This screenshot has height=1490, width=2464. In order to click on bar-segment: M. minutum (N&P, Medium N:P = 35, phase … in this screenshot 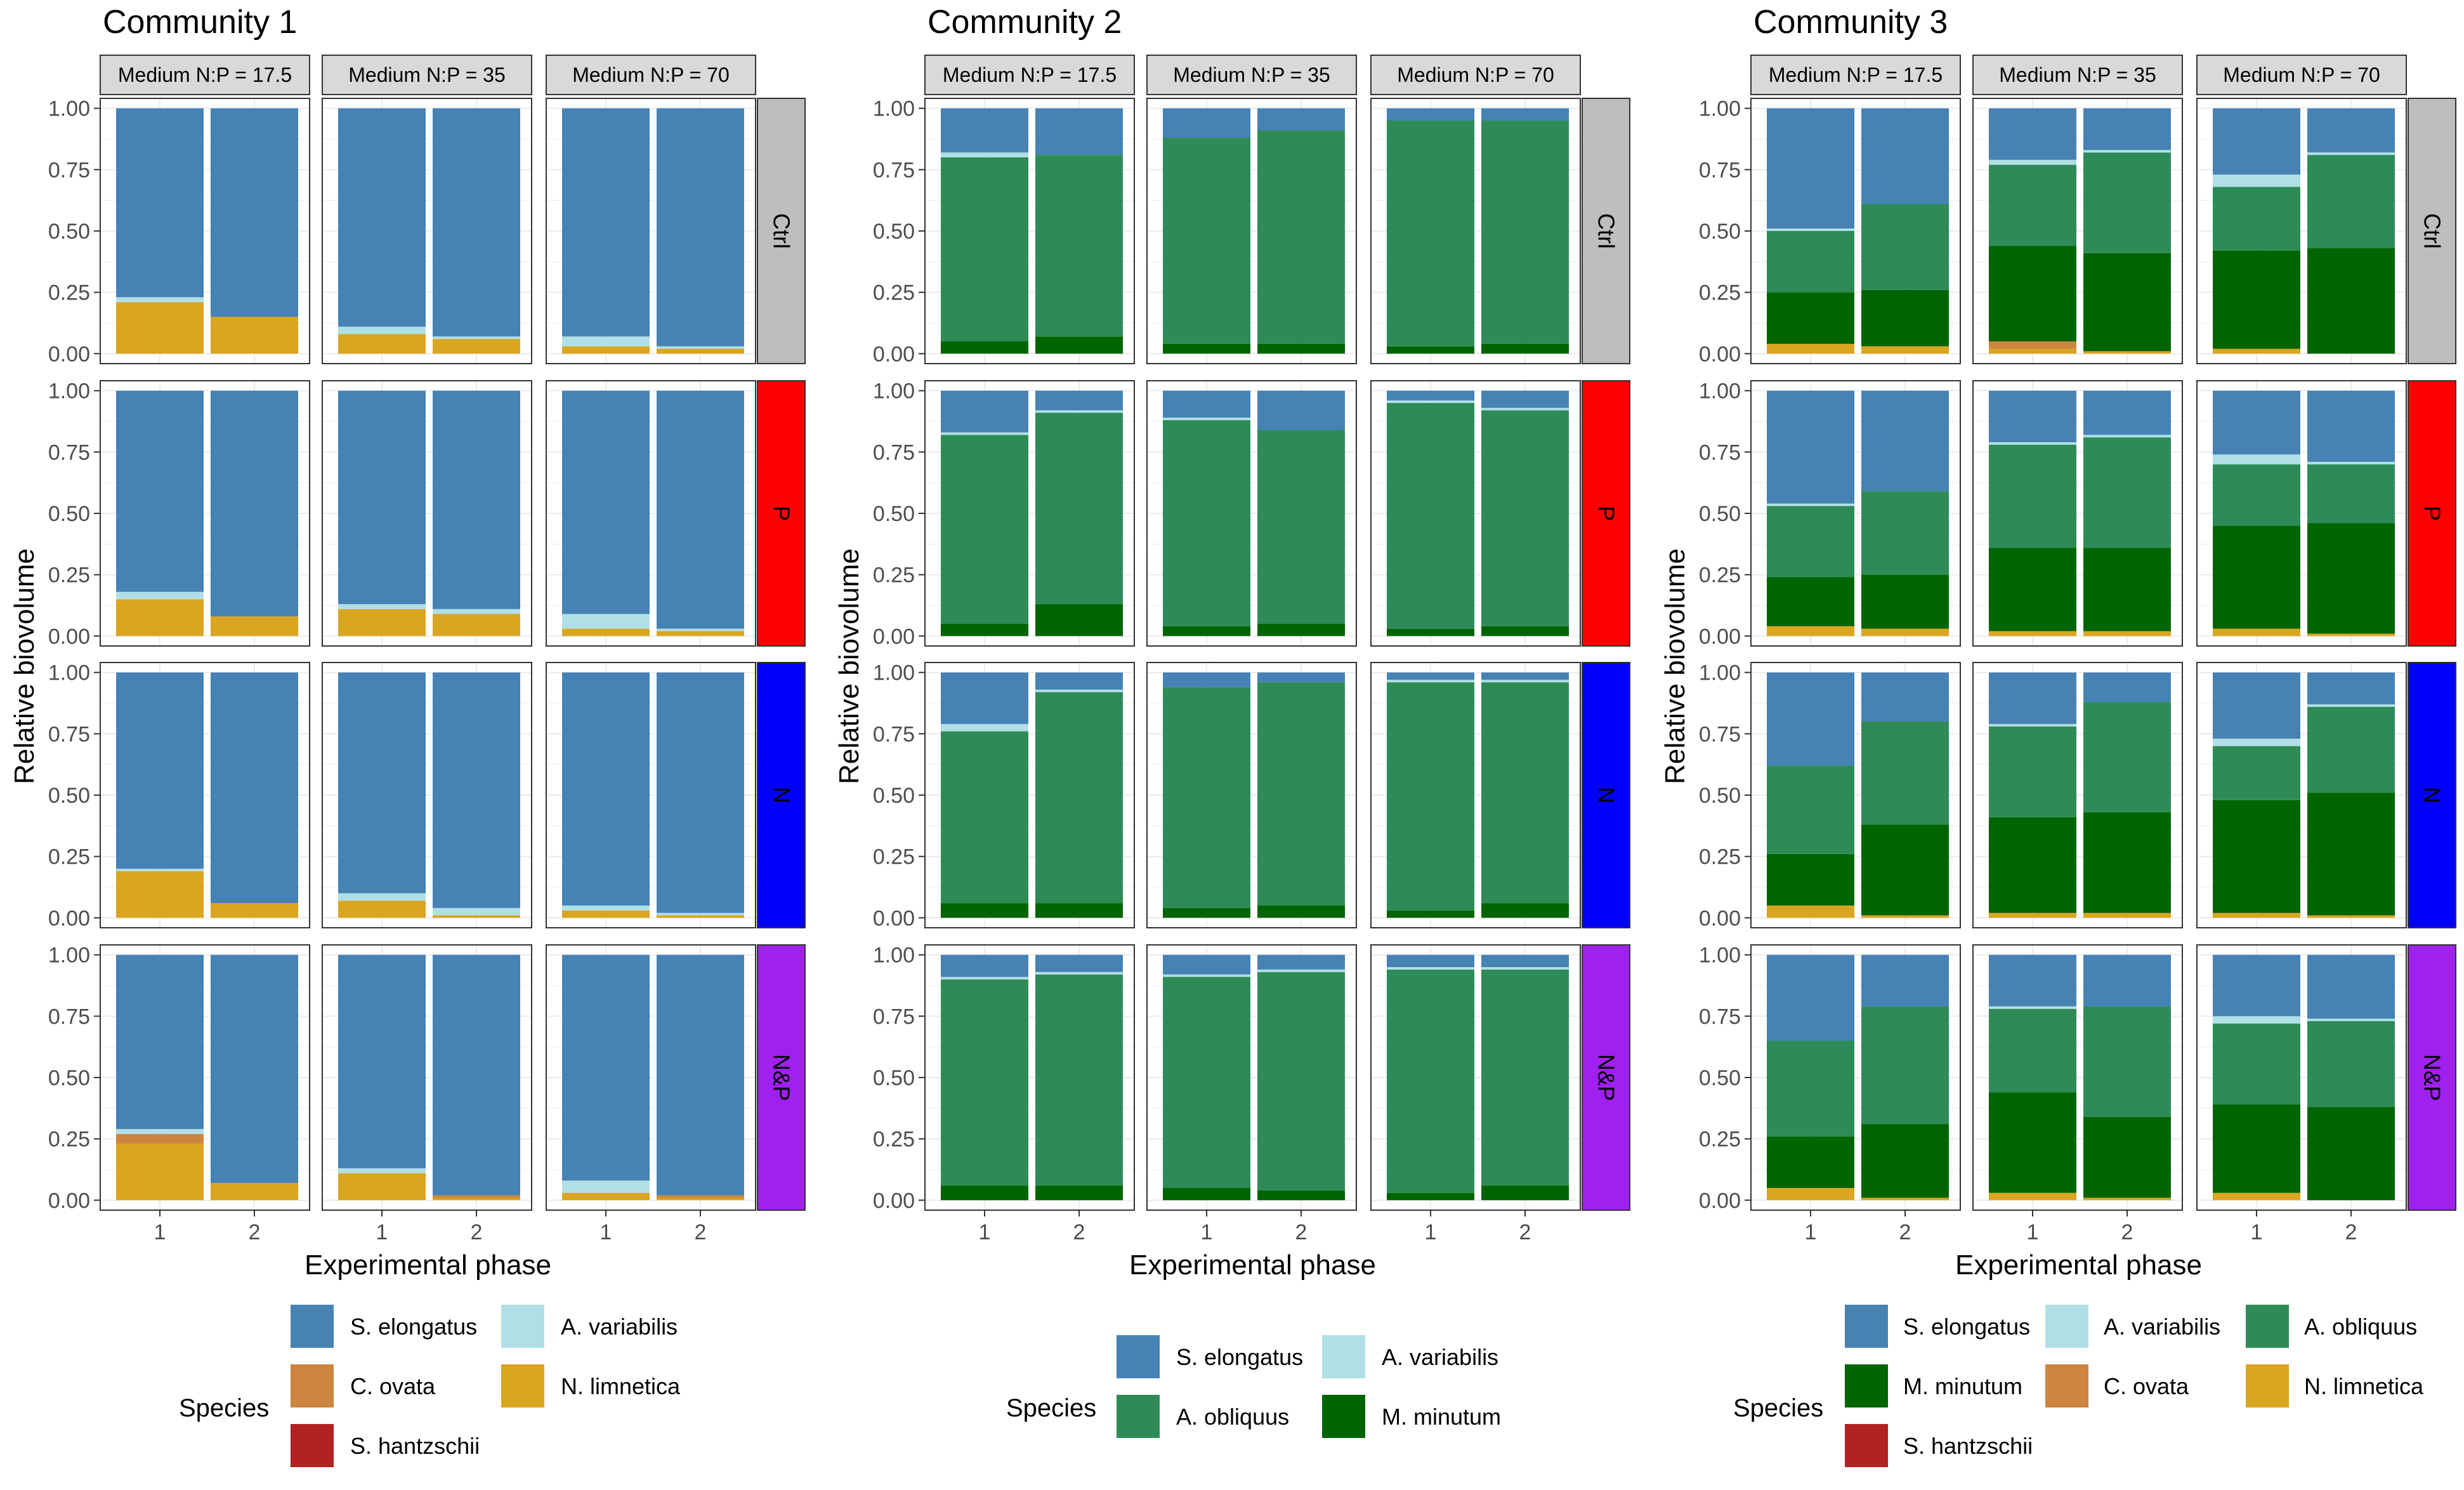, I will do `click(1301, 1195)`.